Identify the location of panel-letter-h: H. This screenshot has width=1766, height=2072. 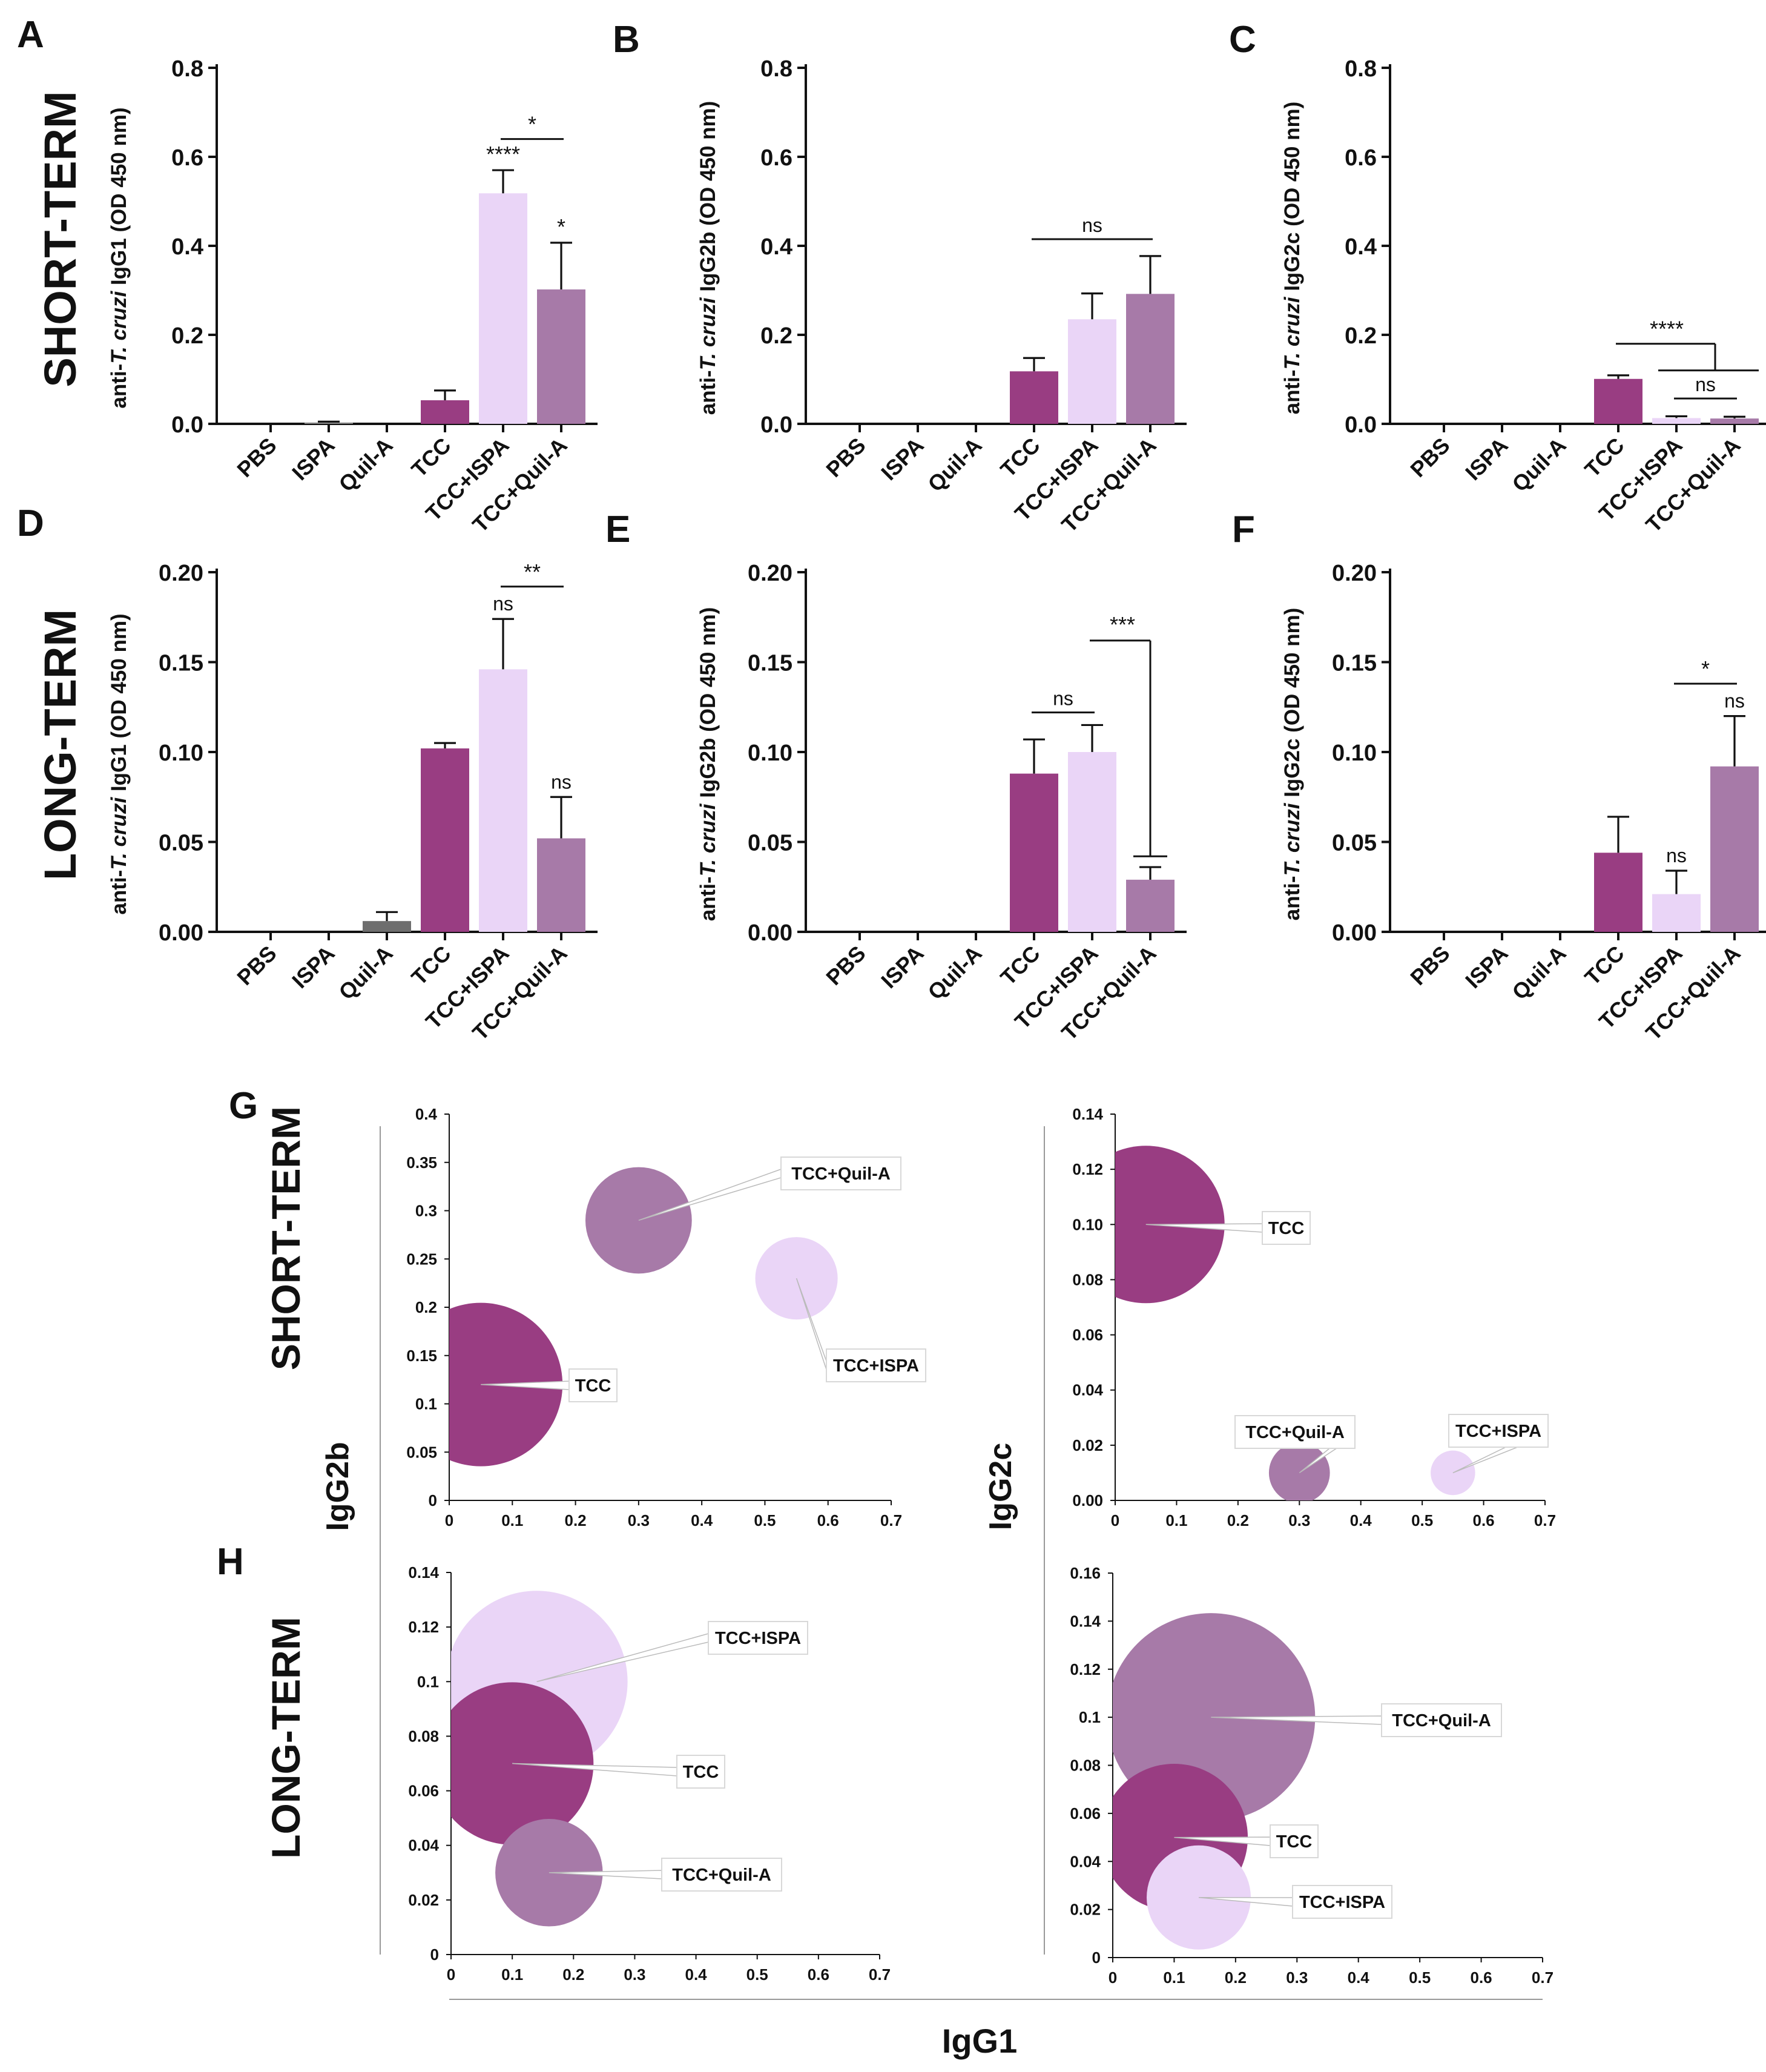
(230, 1562).